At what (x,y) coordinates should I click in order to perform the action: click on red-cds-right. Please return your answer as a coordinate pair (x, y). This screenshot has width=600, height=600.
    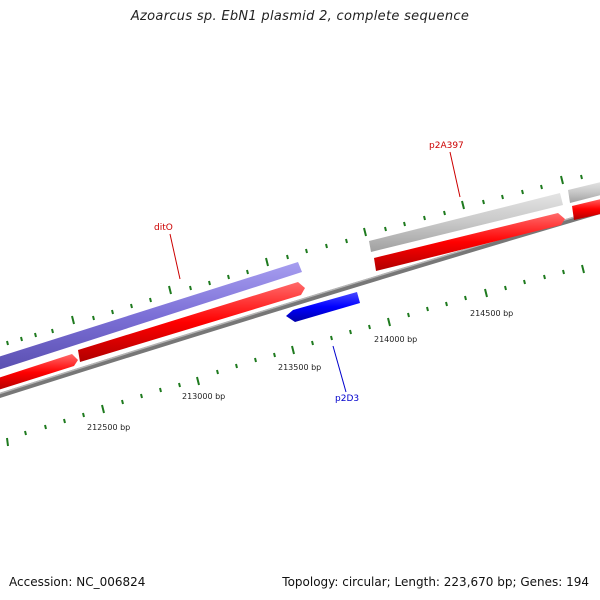
    Looking at the image, I should click on (586, 209).